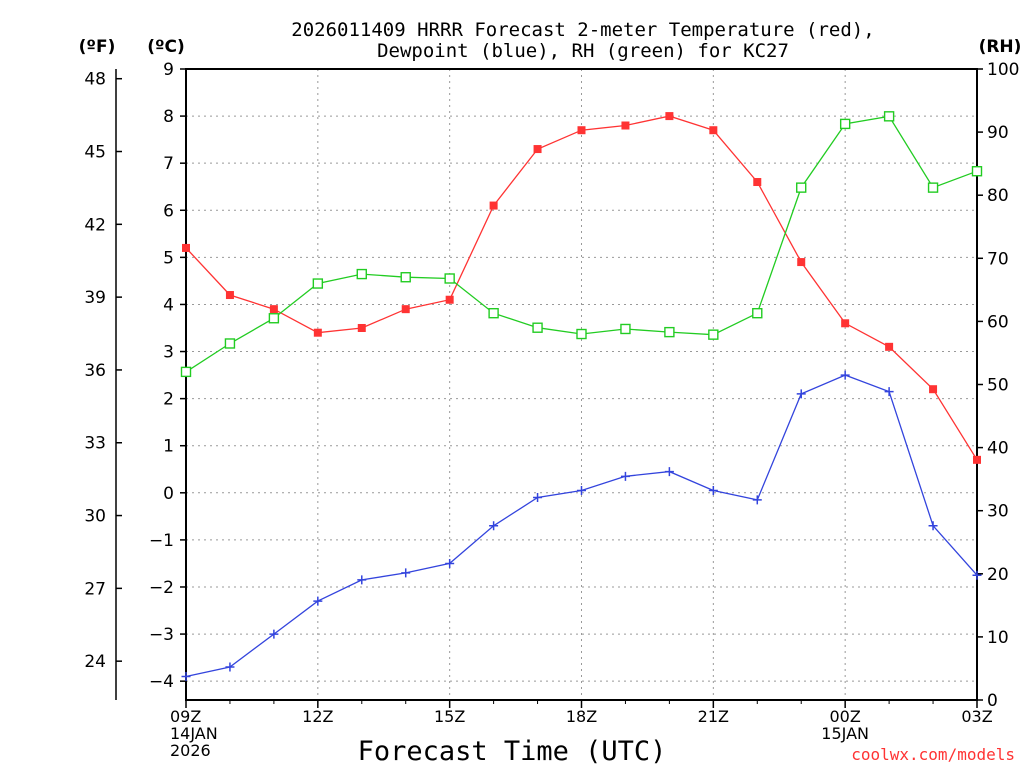 The image size is (1024, 768). I want to click on x-tick-label: 21Z, so click(713, 716).